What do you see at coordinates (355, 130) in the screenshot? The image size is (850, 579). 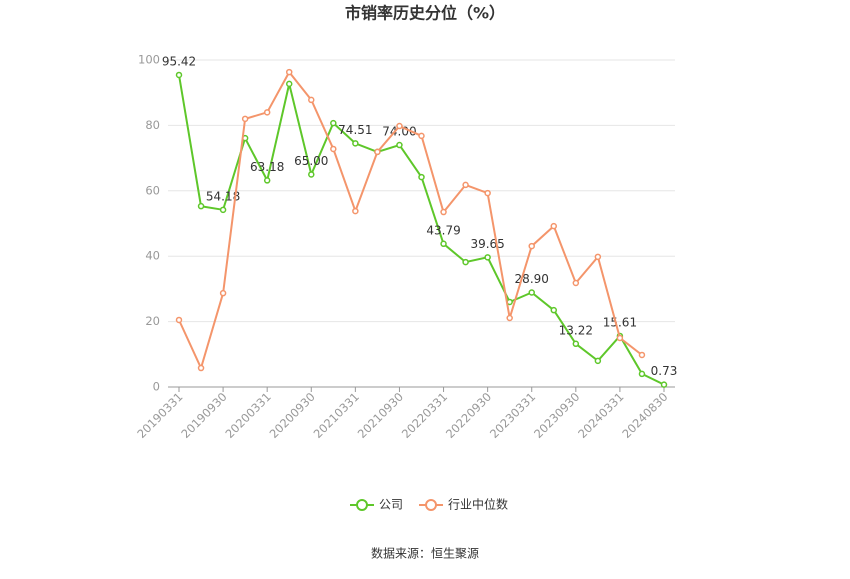 I see `data-label: 74.51` at bounding box center [355, 130].